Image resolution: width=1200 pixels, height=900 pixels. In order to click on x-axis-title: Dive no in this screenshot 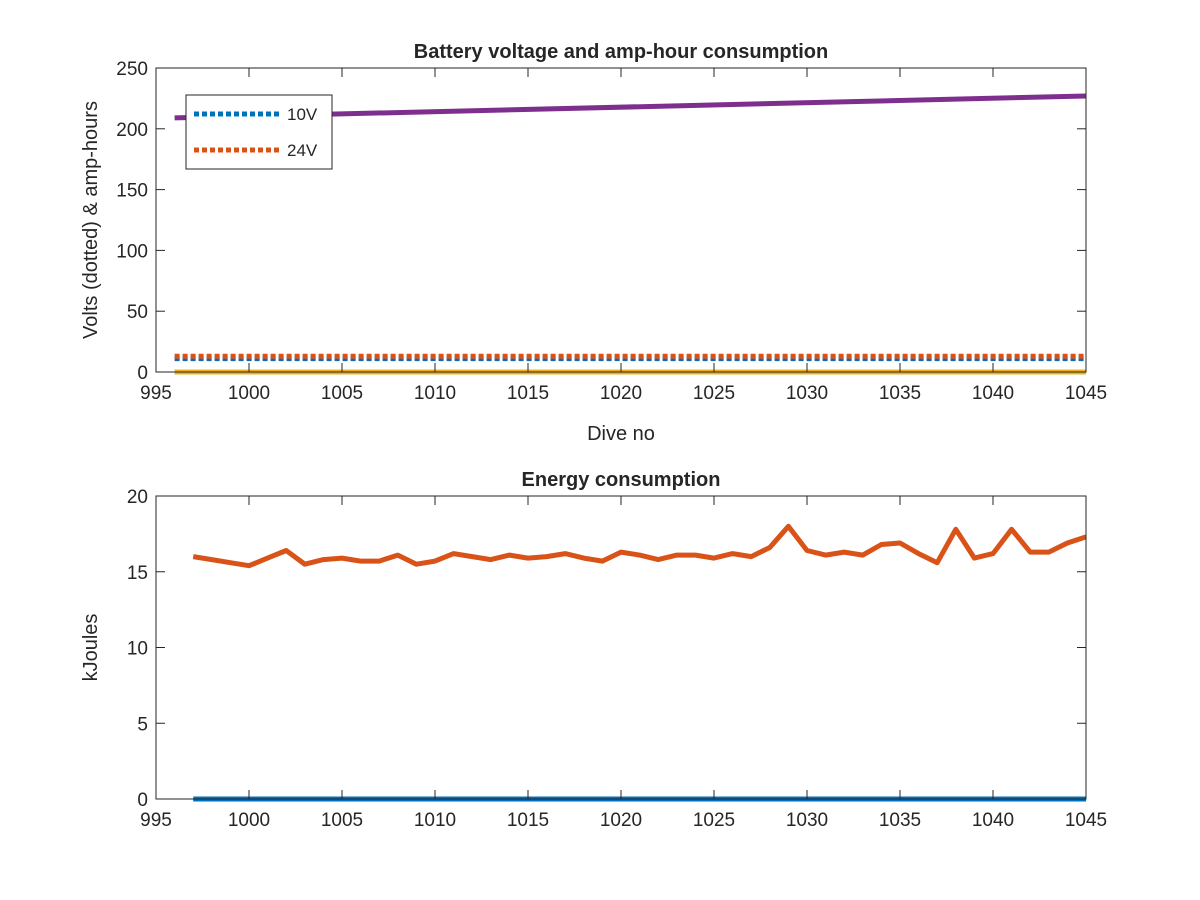, I will do `click(621, 434)`.